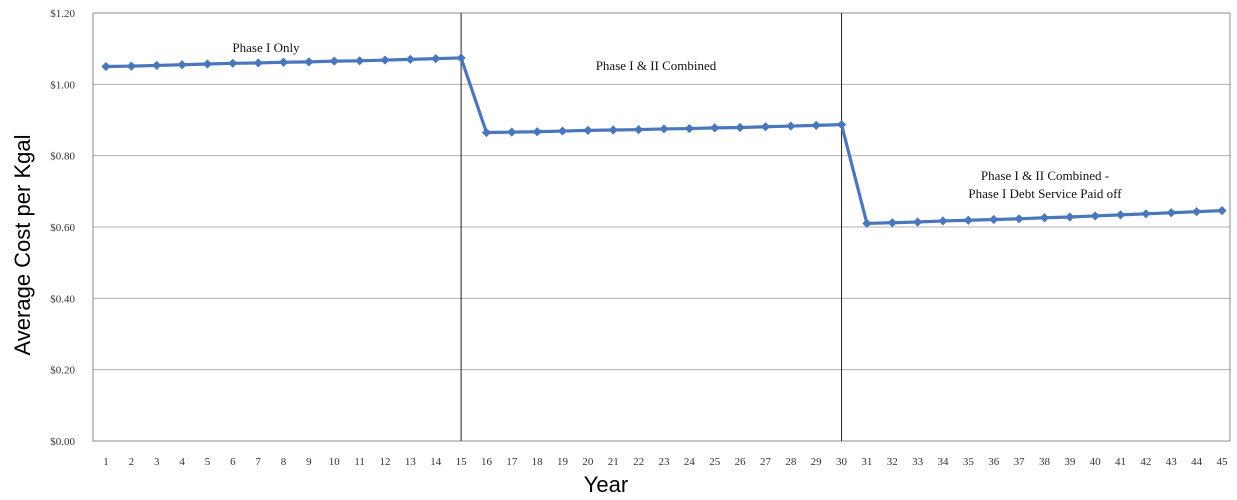  I want to click on x-tick-label: 21, so click(613, 462).